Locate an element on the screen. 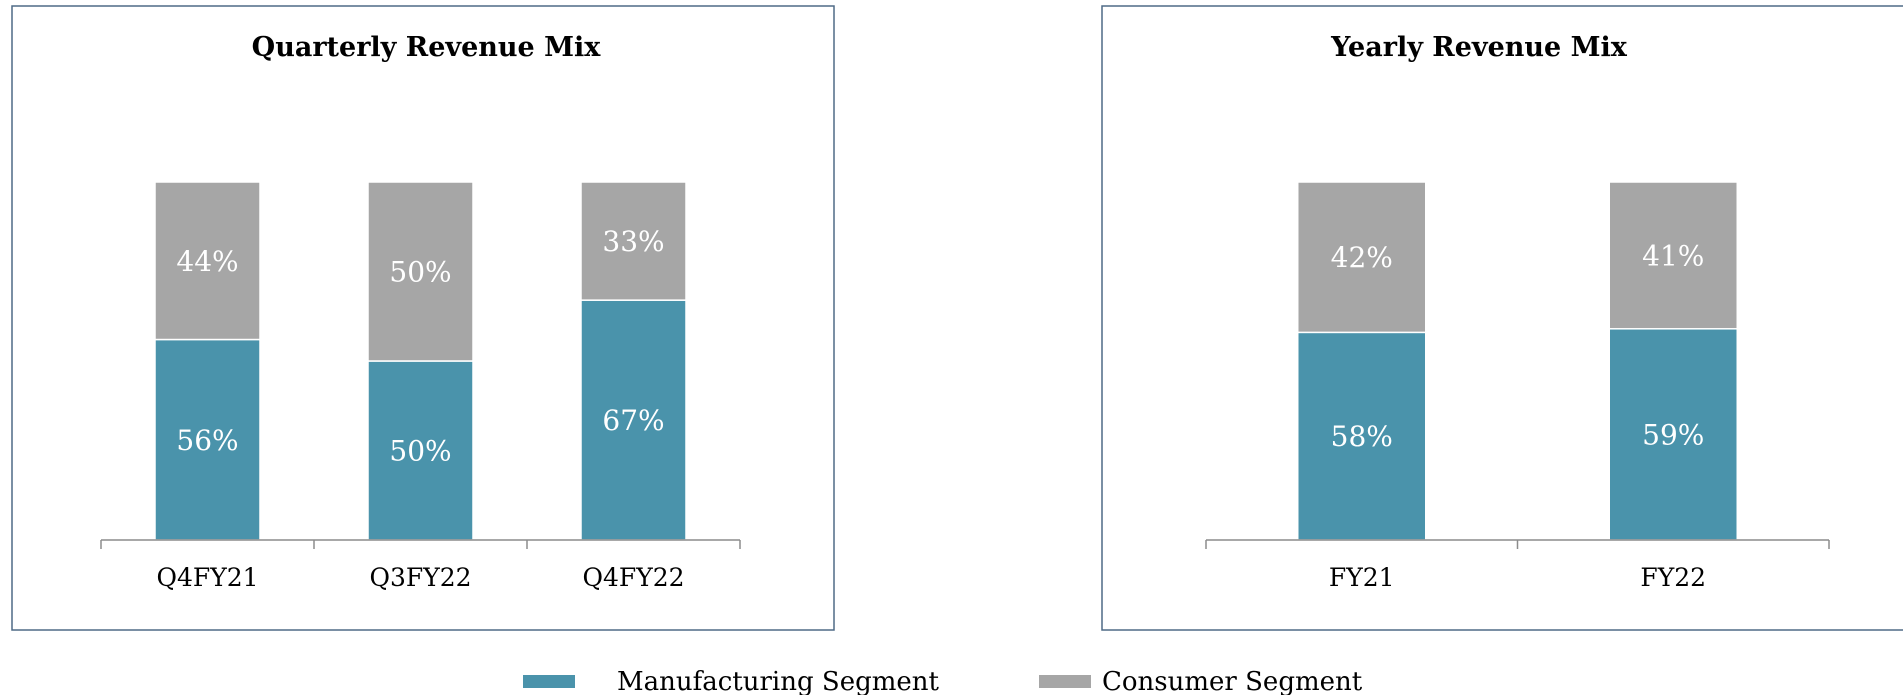 Image resolution: width=1903 pixels, height=695 pixels. data-label: 59% is located at coordinates (1673, 434).